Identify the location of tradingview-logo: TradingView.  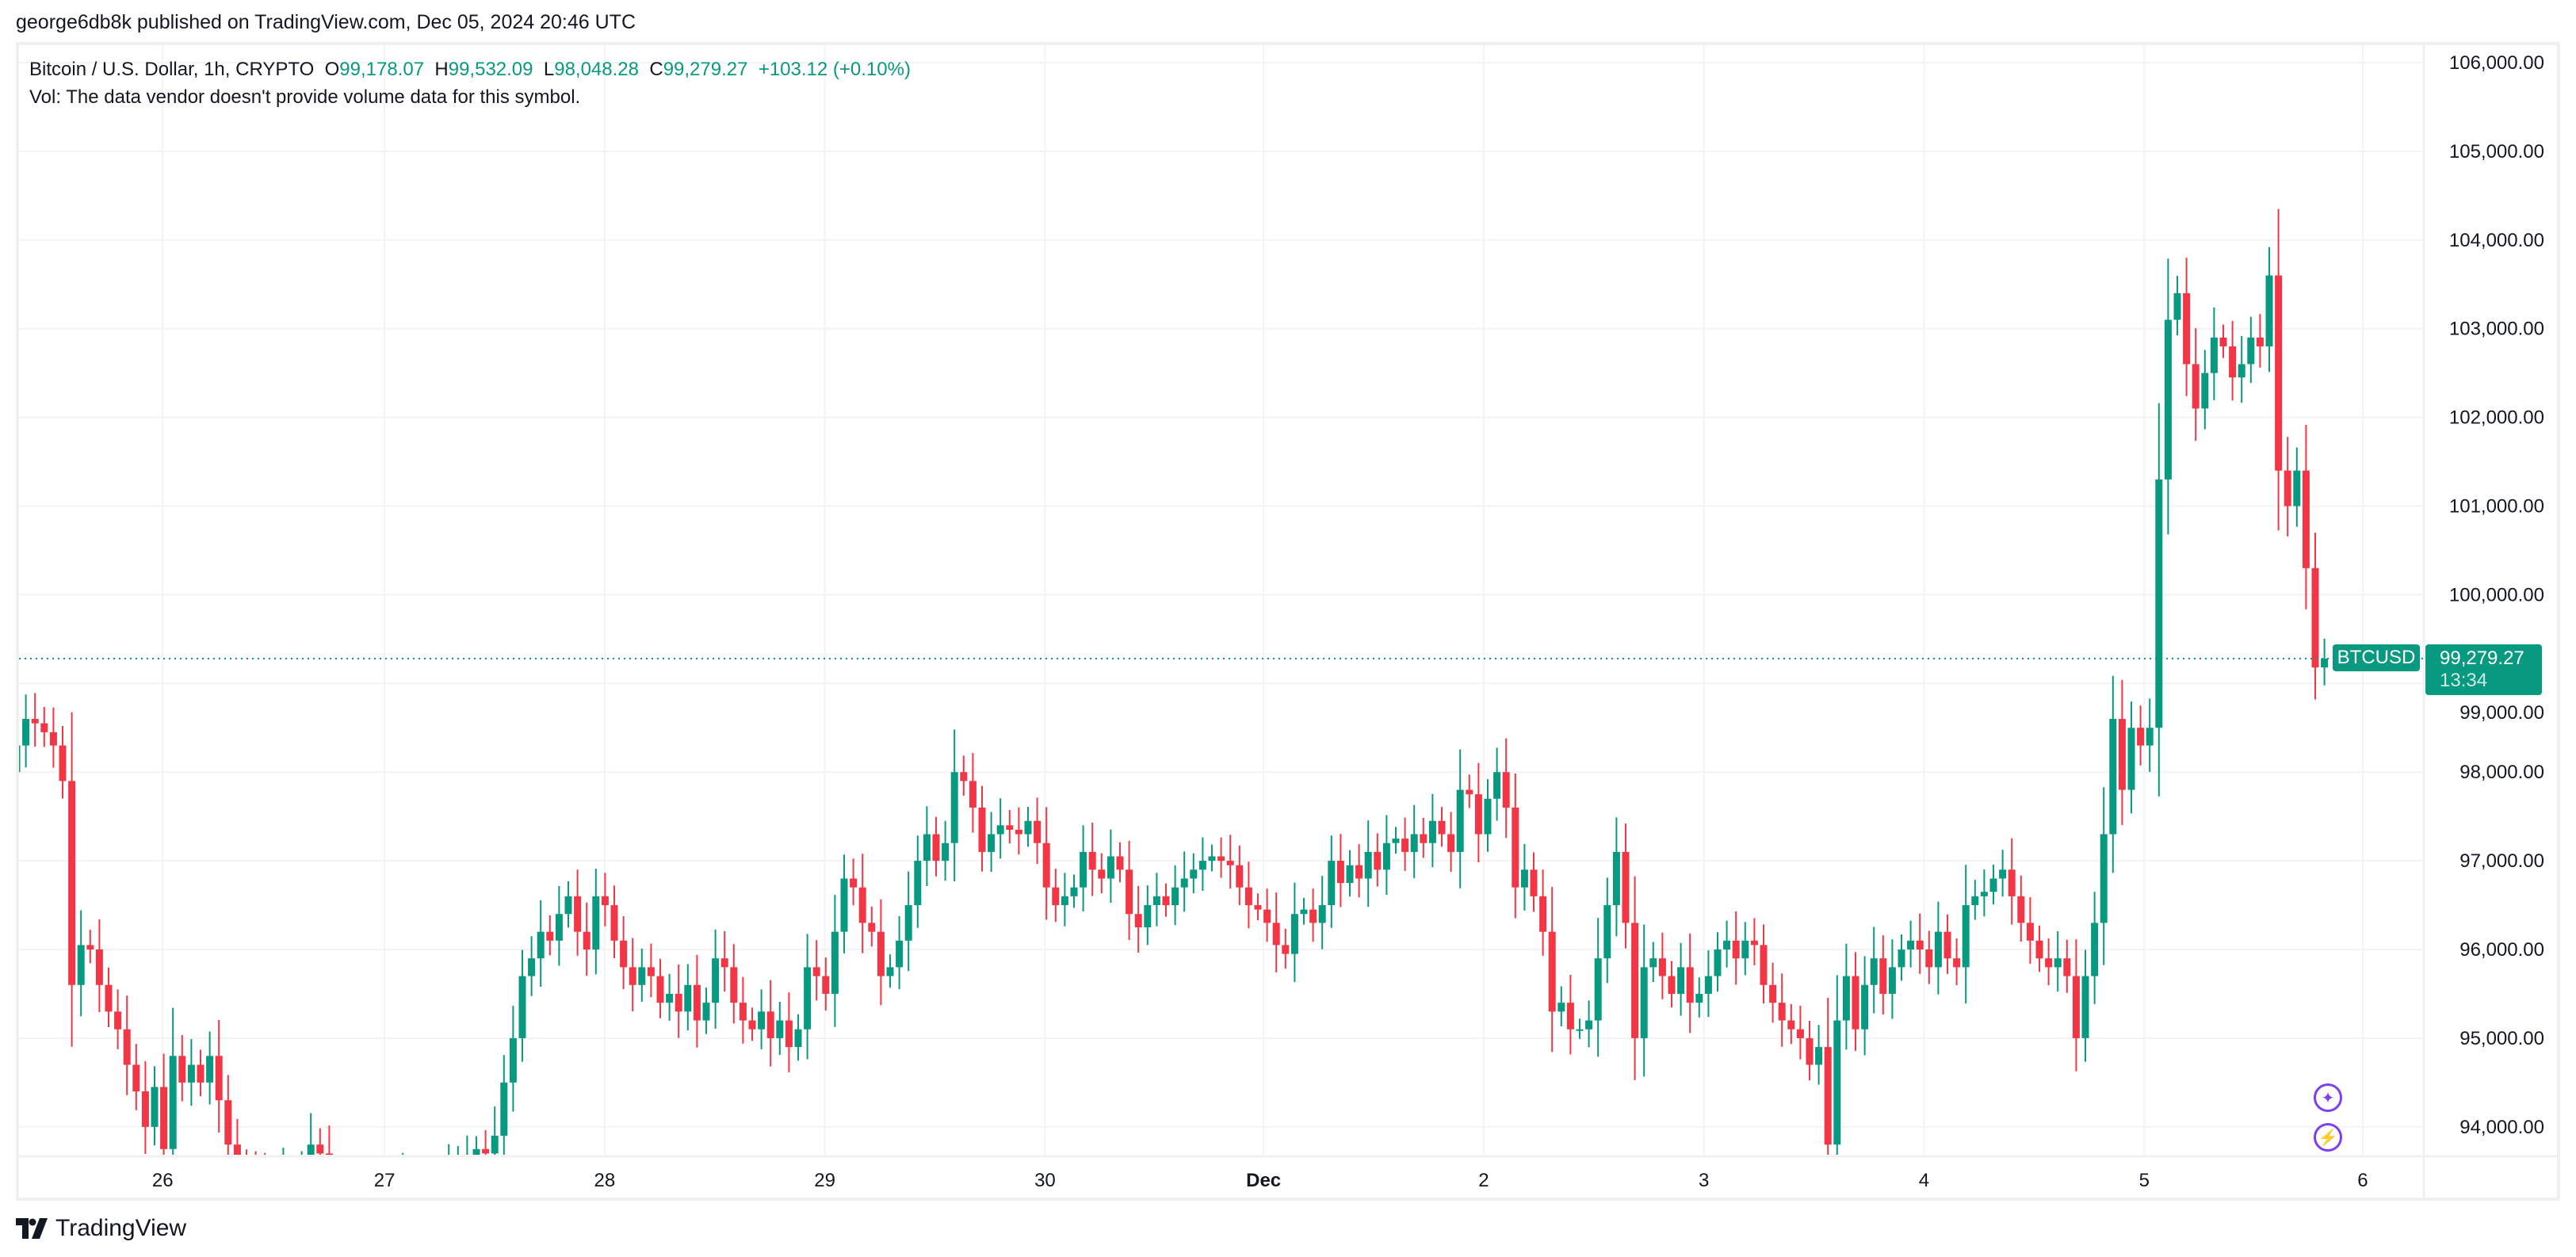
(101, 1228).